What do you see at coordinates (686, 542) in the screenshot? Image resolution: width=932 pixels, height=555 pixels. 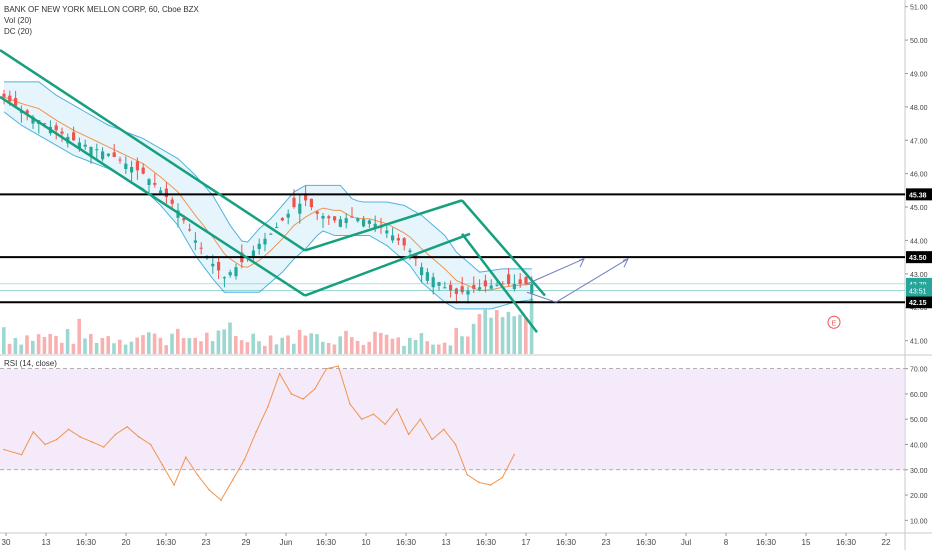 I see `time-tick-label: Jul` at bounding box center [686, 542].